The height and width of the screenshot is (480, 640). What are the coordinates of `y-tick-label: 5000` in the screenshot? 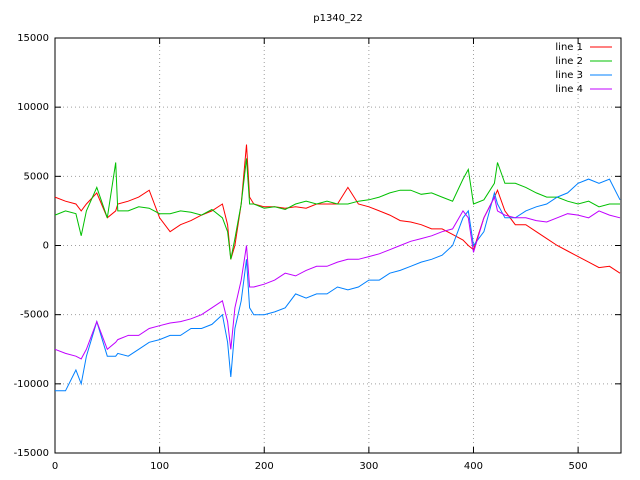 It's located at (36, 176).